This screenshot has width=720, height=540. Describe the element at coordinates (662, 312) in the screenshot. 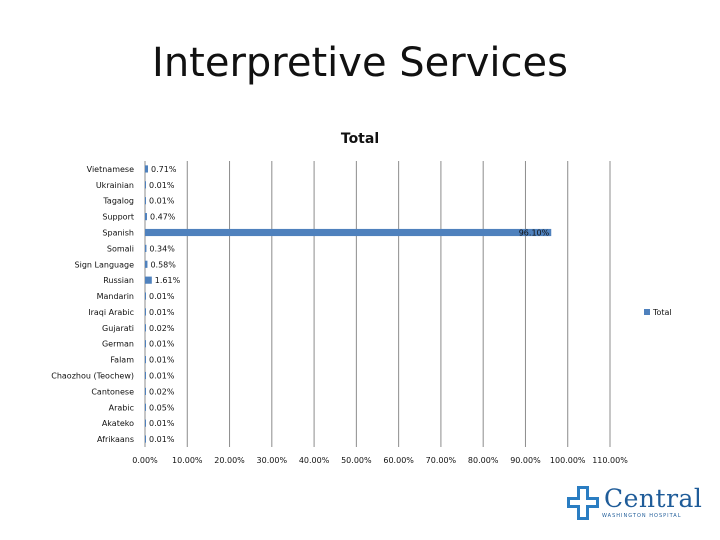

I see `legend-label: Total` at that location.